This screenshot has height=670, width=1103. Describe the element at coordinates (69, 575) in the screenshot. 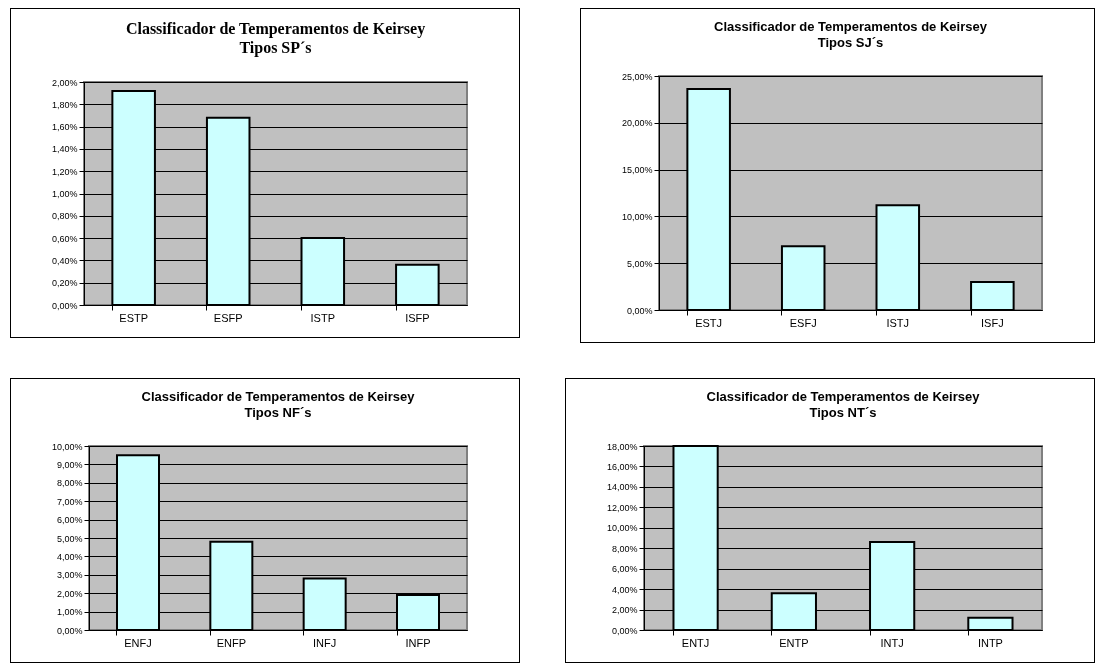

I see `y-tick-label: 3,00%` at that location.